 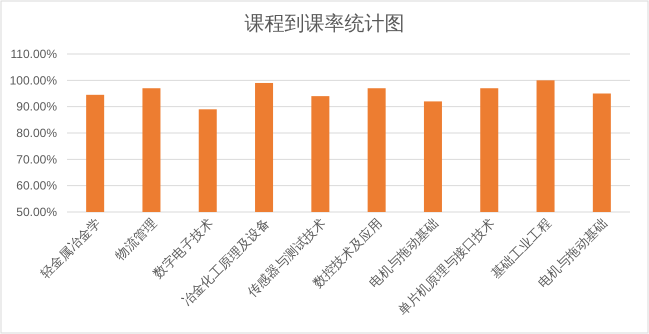 I want to click on y-tick-label: 110.00%, so click(x=34, y=54).